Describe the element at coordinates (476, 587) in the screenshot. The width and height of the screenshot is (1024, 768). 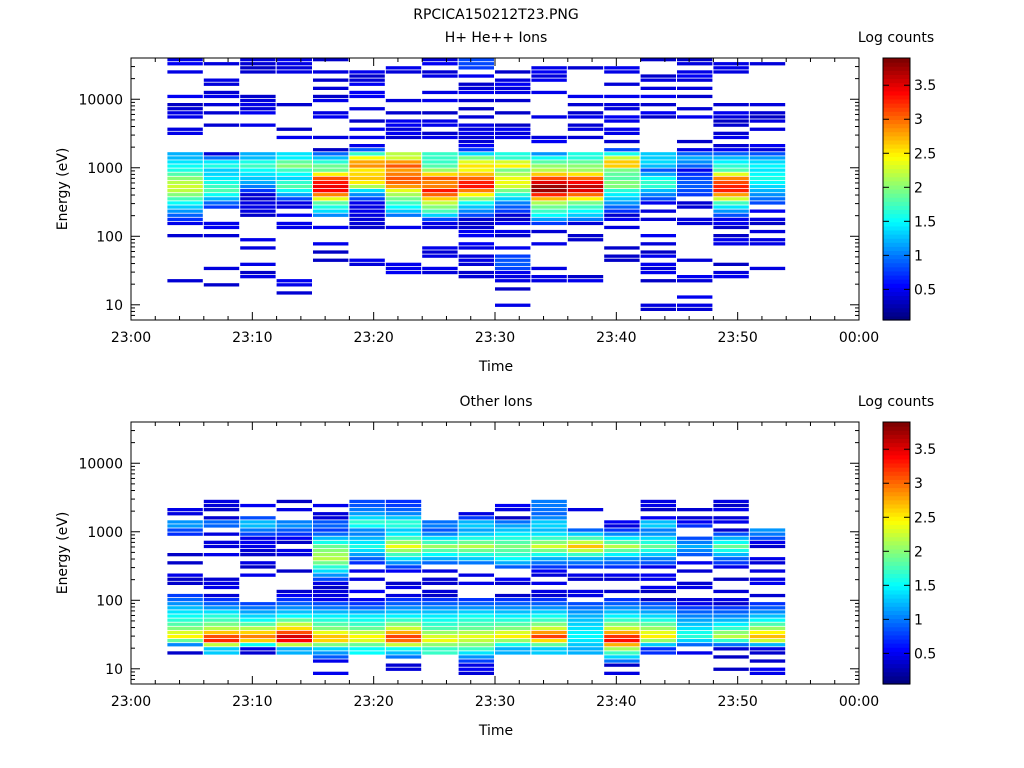
I see `heatmap-cells` at that location.